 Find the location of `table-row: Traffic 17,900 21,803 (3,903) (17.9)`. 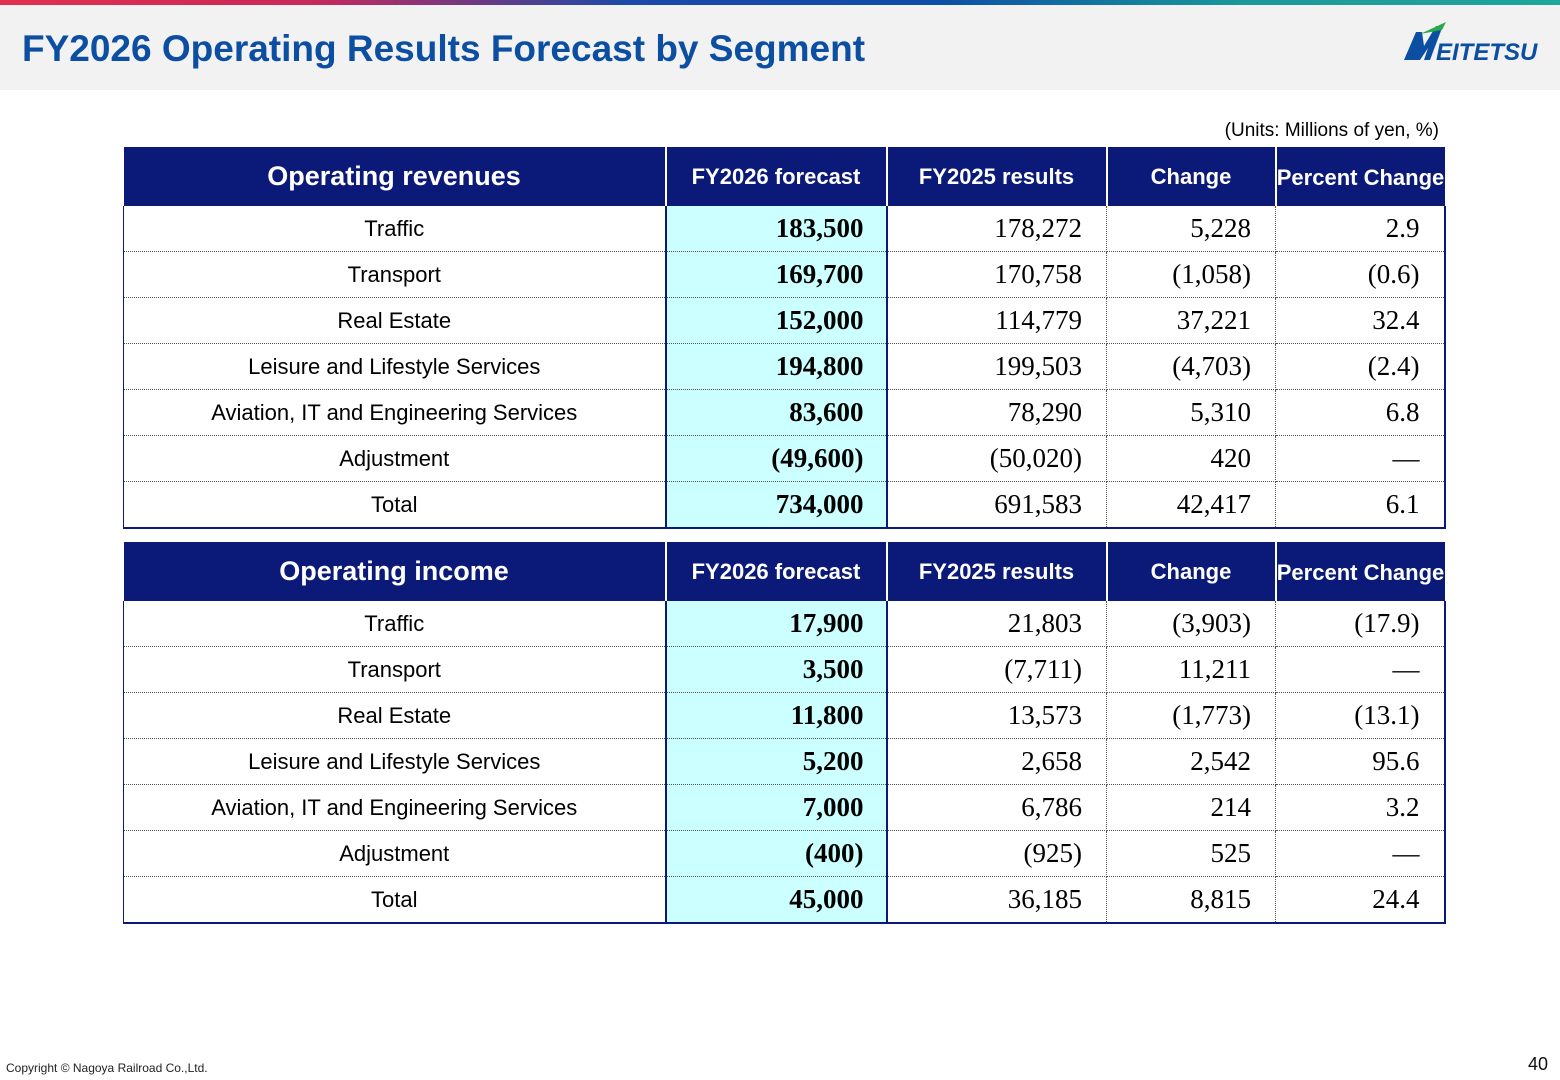

table-row: Traffic 17,900 21,803 (3,903) (17.9) is located at coordinates (784, 624).